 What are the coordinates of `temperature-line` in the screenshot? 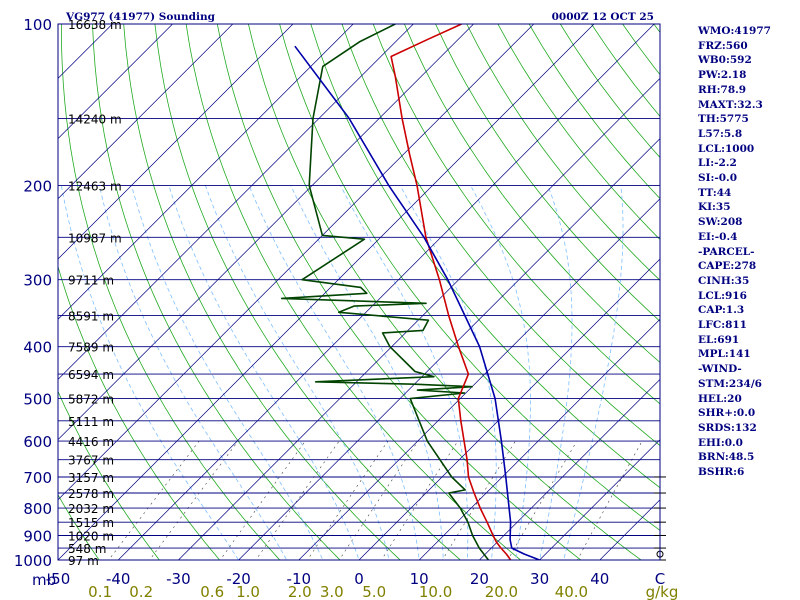 It's located at (451, 292).